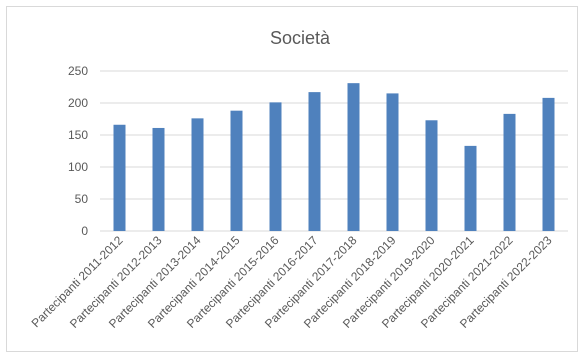 The width and height of the screenshot is (585, 356). What do you see at coordinates (78, 103) in the screenshot?
I see `y-tick-label: 200` at bounding box center [78, 103].